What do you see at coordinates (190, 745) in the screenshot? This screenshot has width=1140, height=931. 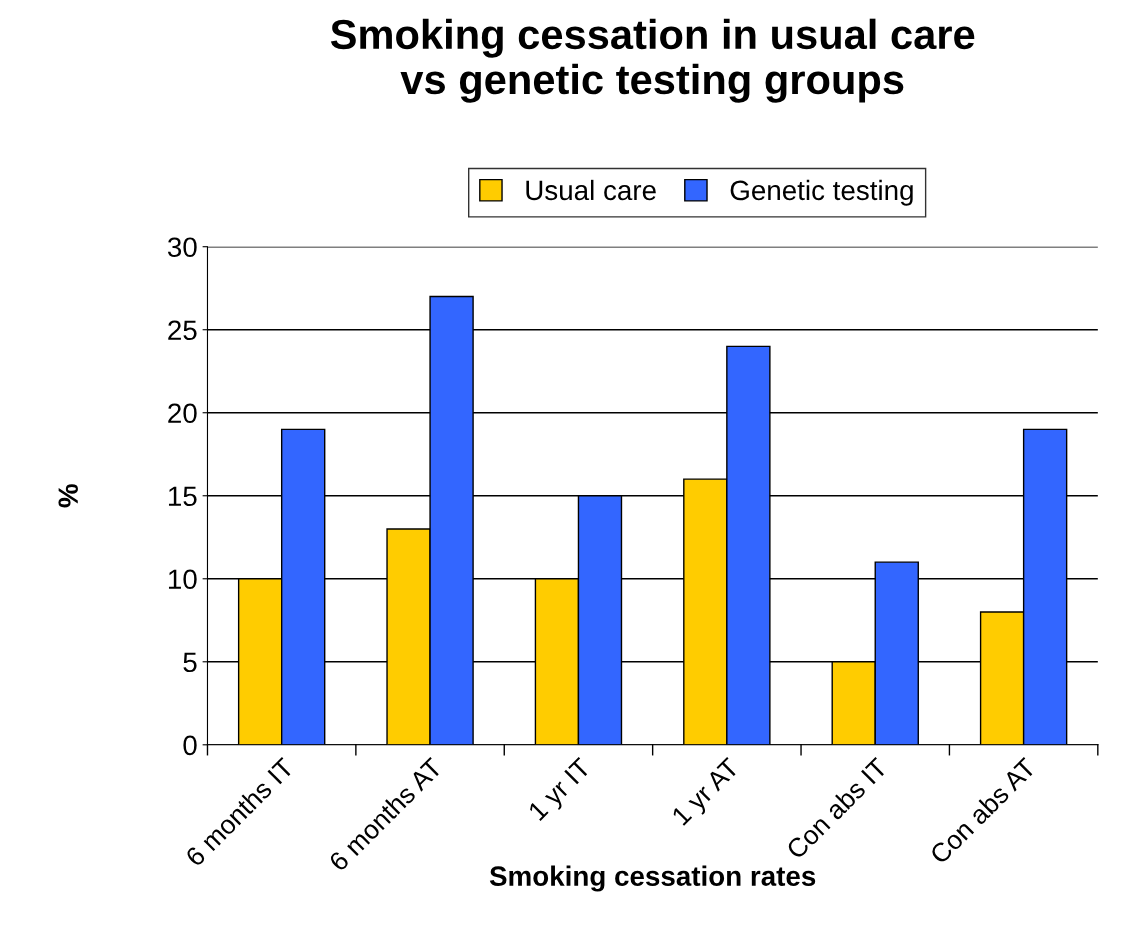 I see `y-tick-label: 0` at bounding box center [190, 745].